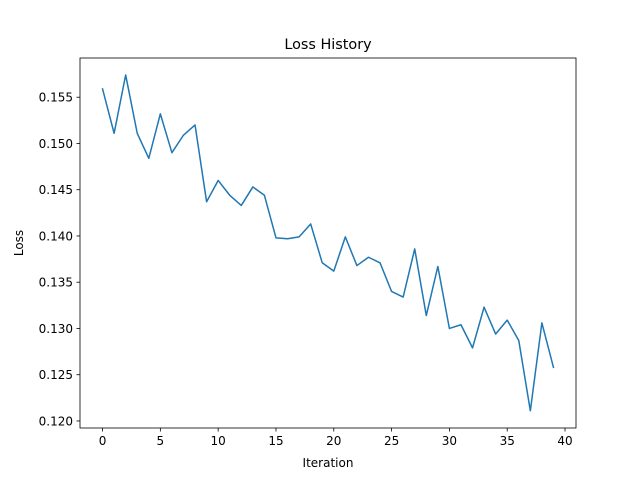 The width and height of the screenshot is (640, 484). Describe the element at coordinates (59, 259) in the screenshot. I see `y-axis-ticks: 0.120 0.125 0.130 0.135 0.140 0.145 0.150 0.155` at that location.